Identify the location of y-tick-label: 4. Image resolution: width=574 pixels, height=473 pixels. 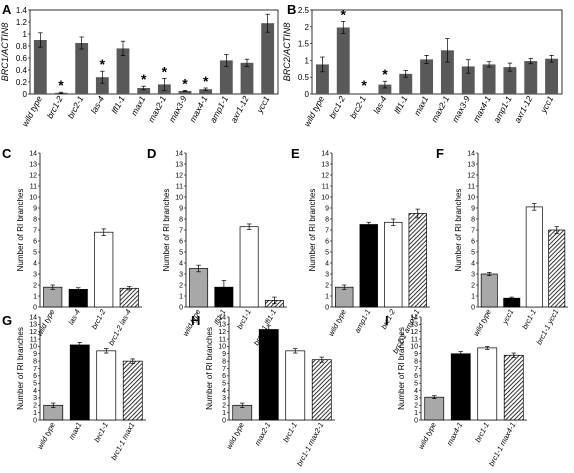
(224, 391).